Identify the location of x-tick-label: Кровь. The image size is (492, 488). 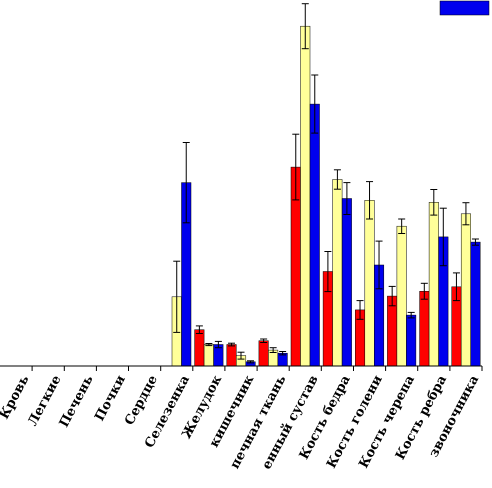
(16, 397).